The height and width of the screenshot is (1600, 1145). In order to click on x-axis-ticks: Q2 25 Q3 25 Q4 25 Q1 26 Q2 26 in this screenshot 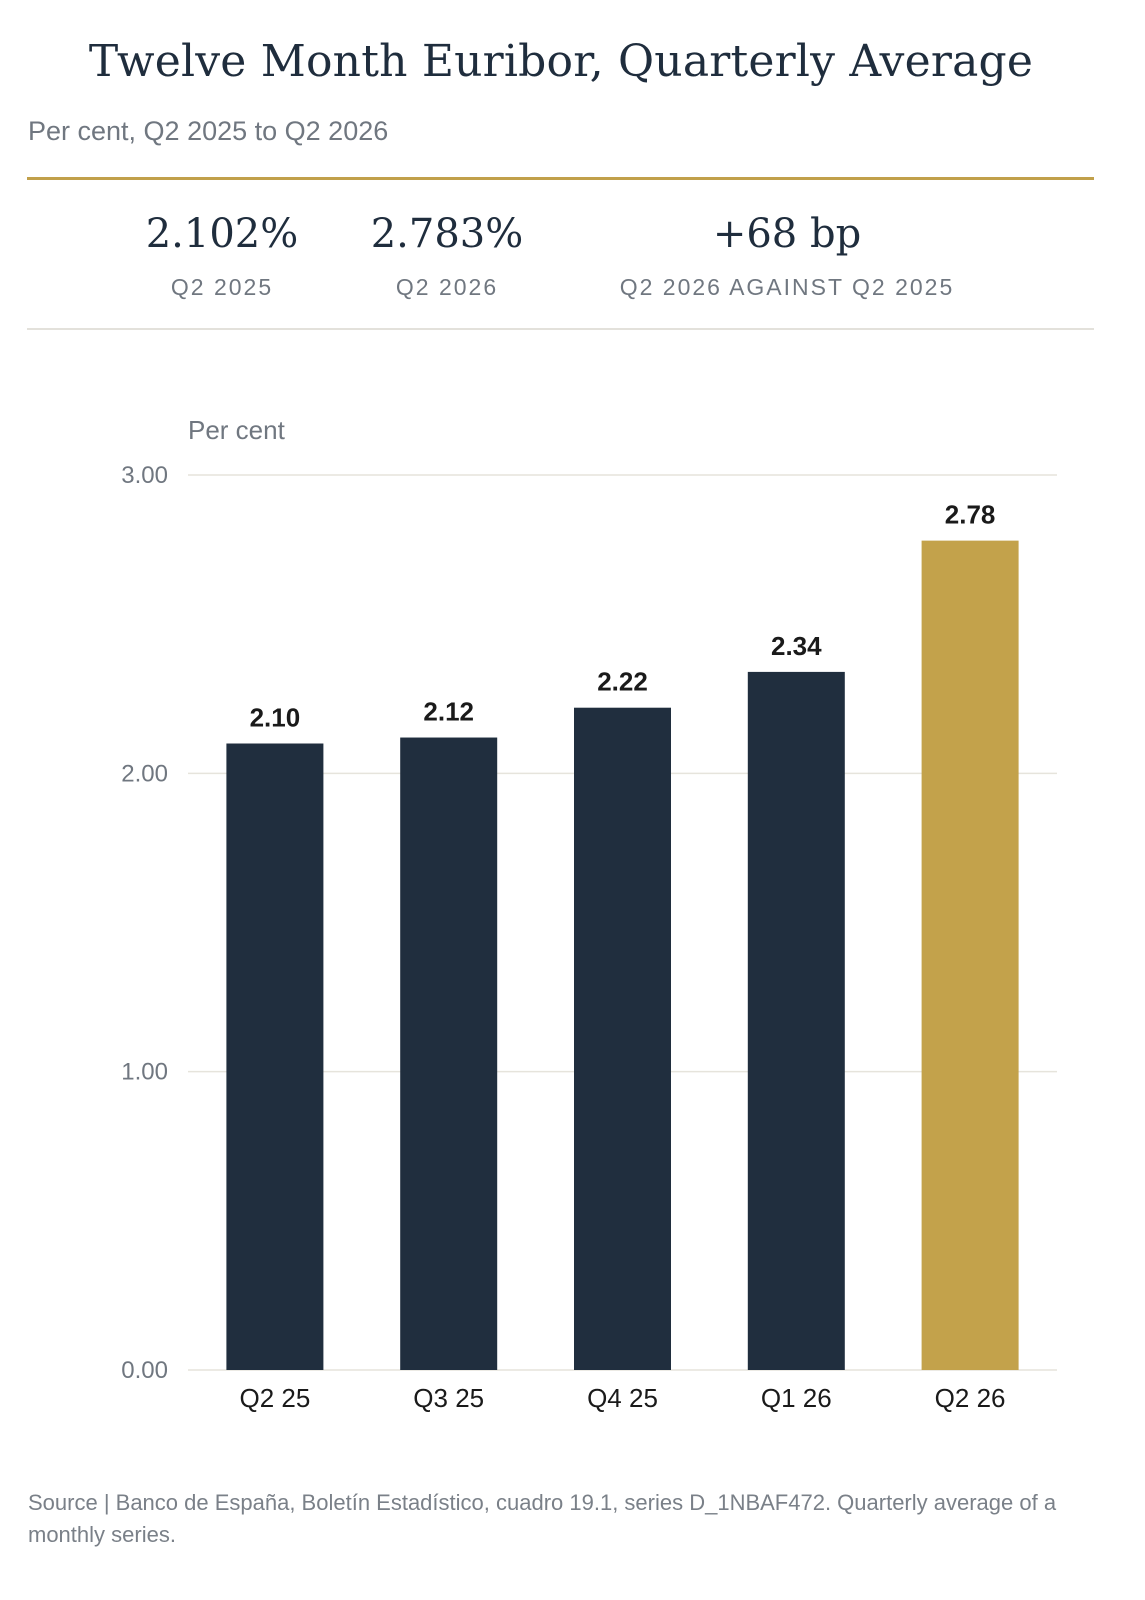, I will do `click(622, 1398)`.